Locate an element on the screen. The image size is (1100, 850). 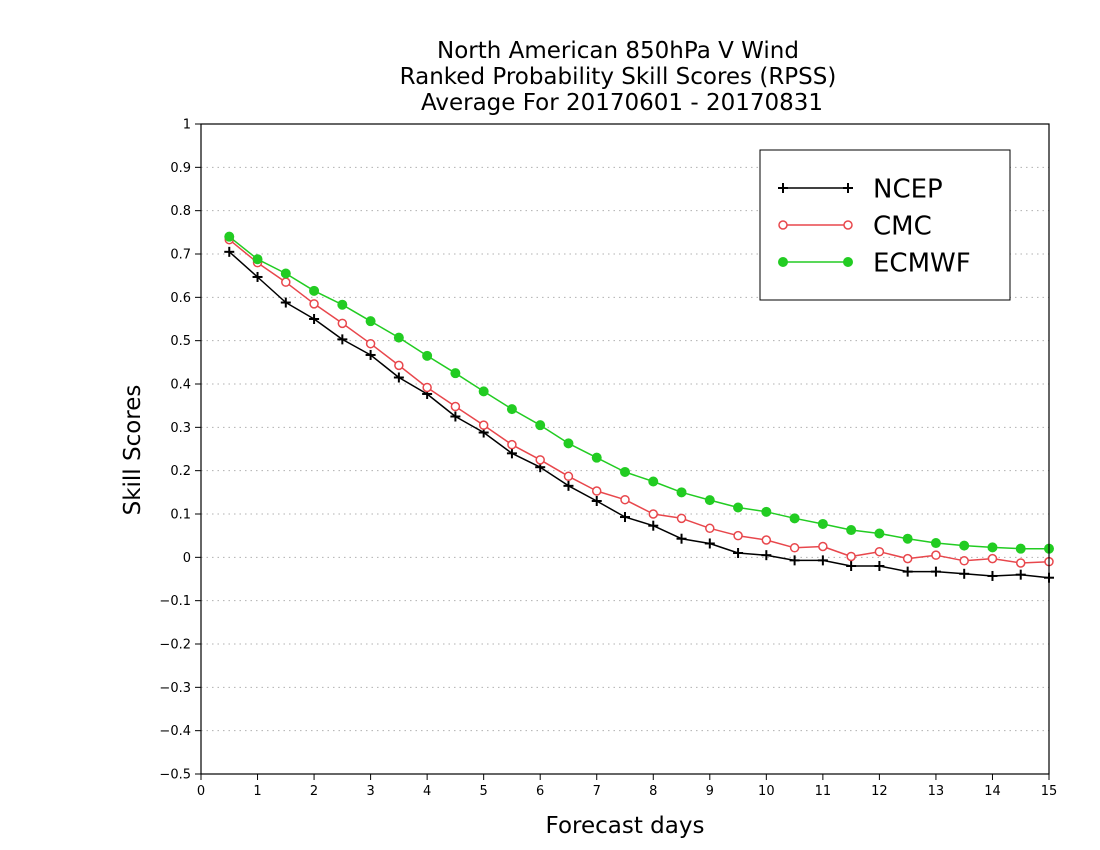
legend-item-ncep: NCEP is located at coordinates (860, 190).